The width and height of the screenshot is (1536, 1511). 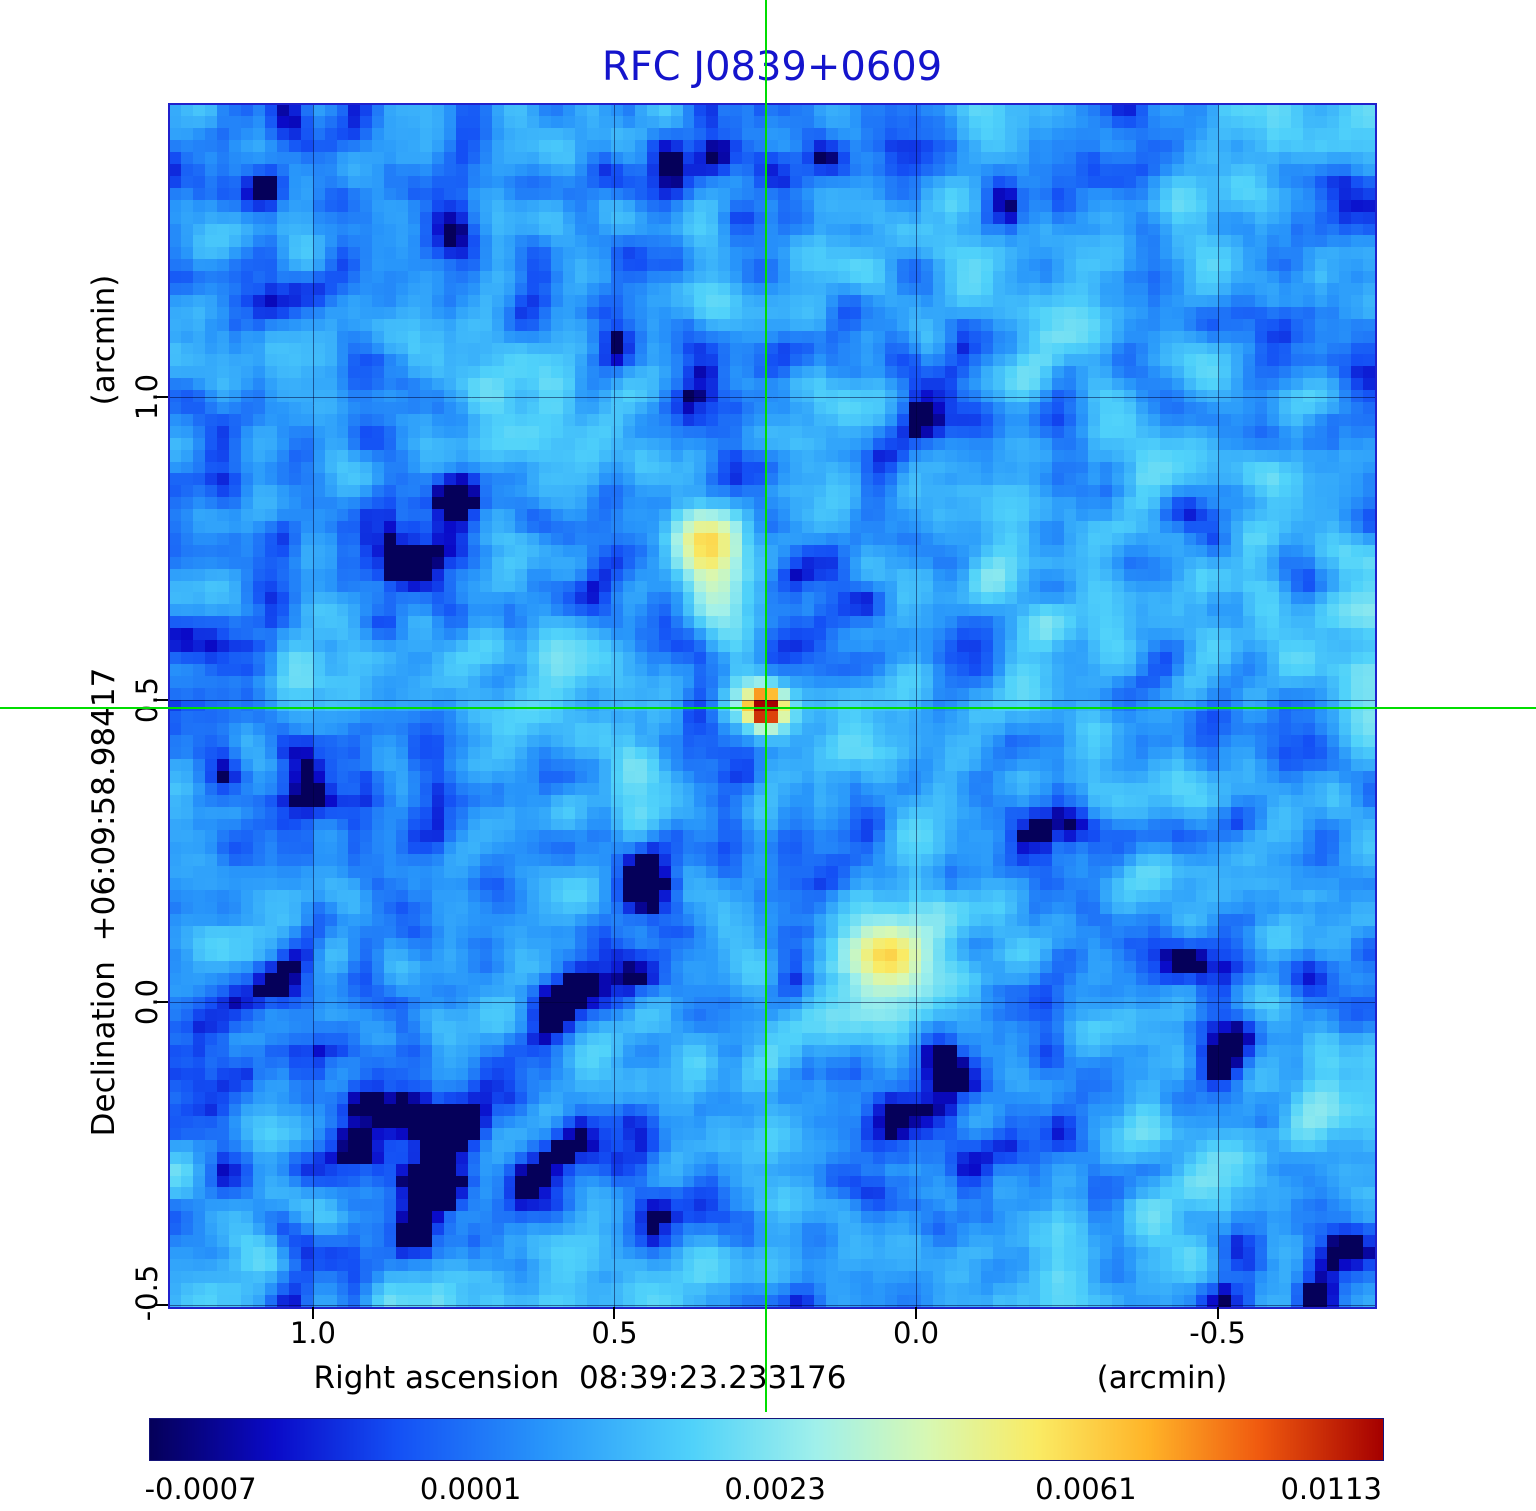 I want to click on colorbar-canvas, so click(x=766, y=1439).